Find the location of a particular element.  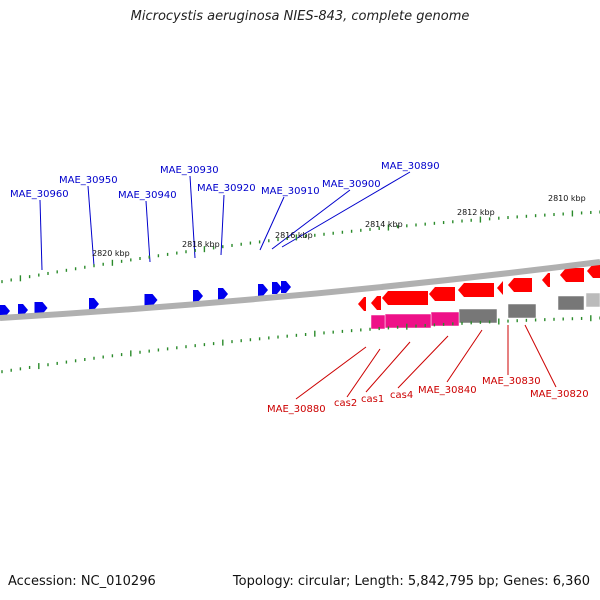

gene-label-mae-30910: MAE_30910 is located at coordinates (290, 191).